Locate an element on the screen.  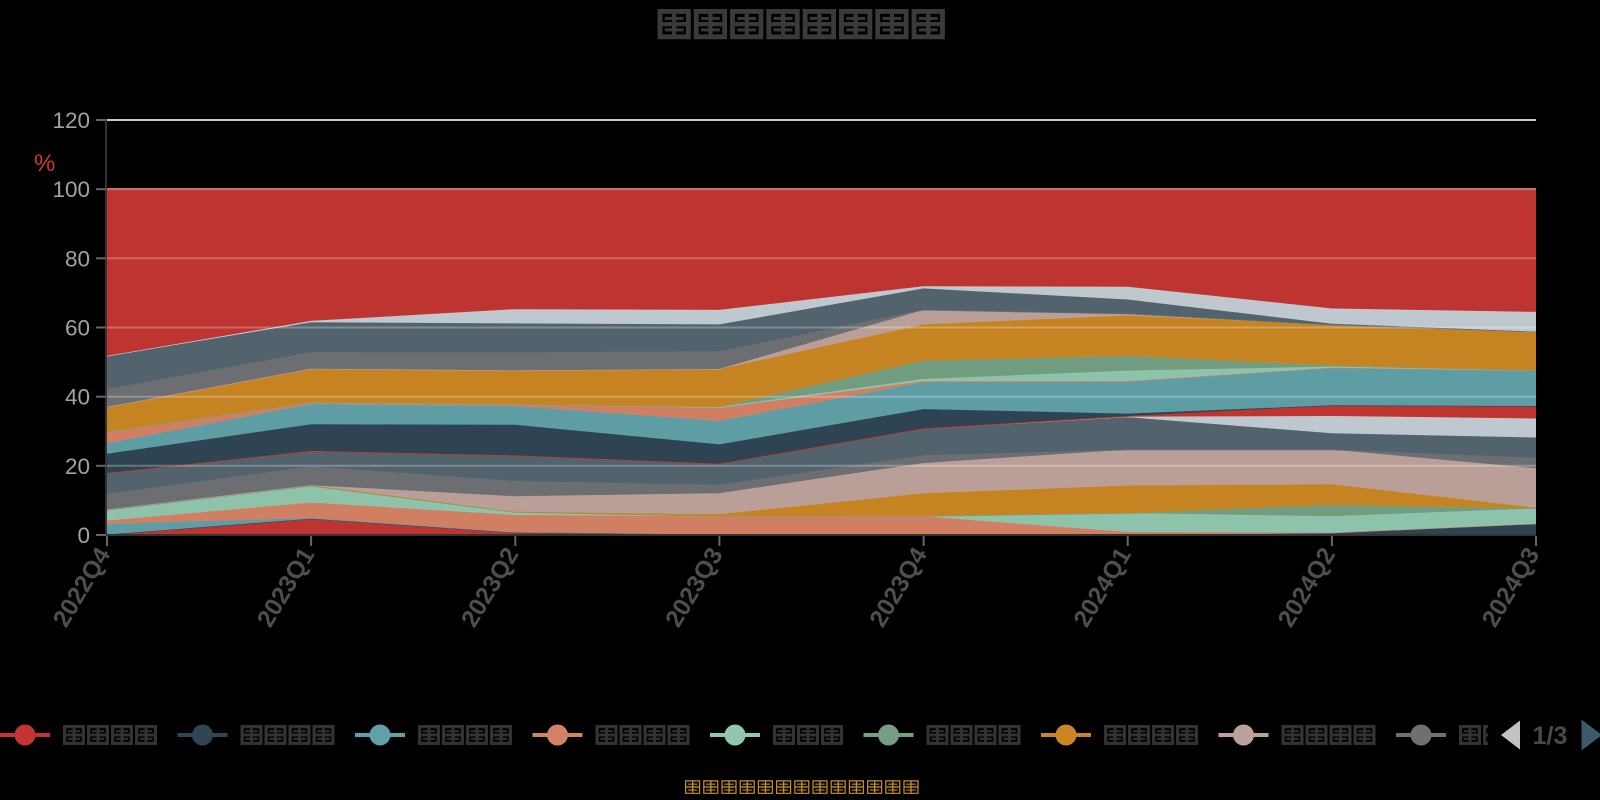
svg-text: 100 is located at coordinates (71, 189).